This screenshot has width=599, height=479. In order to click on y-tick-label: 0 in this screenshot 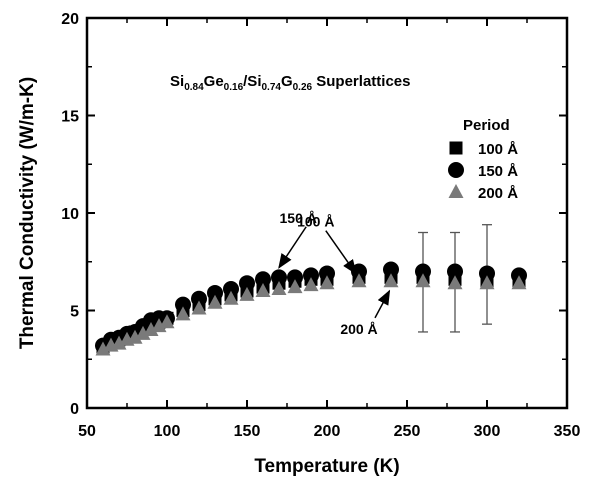, I will do `click(74, 409)`.